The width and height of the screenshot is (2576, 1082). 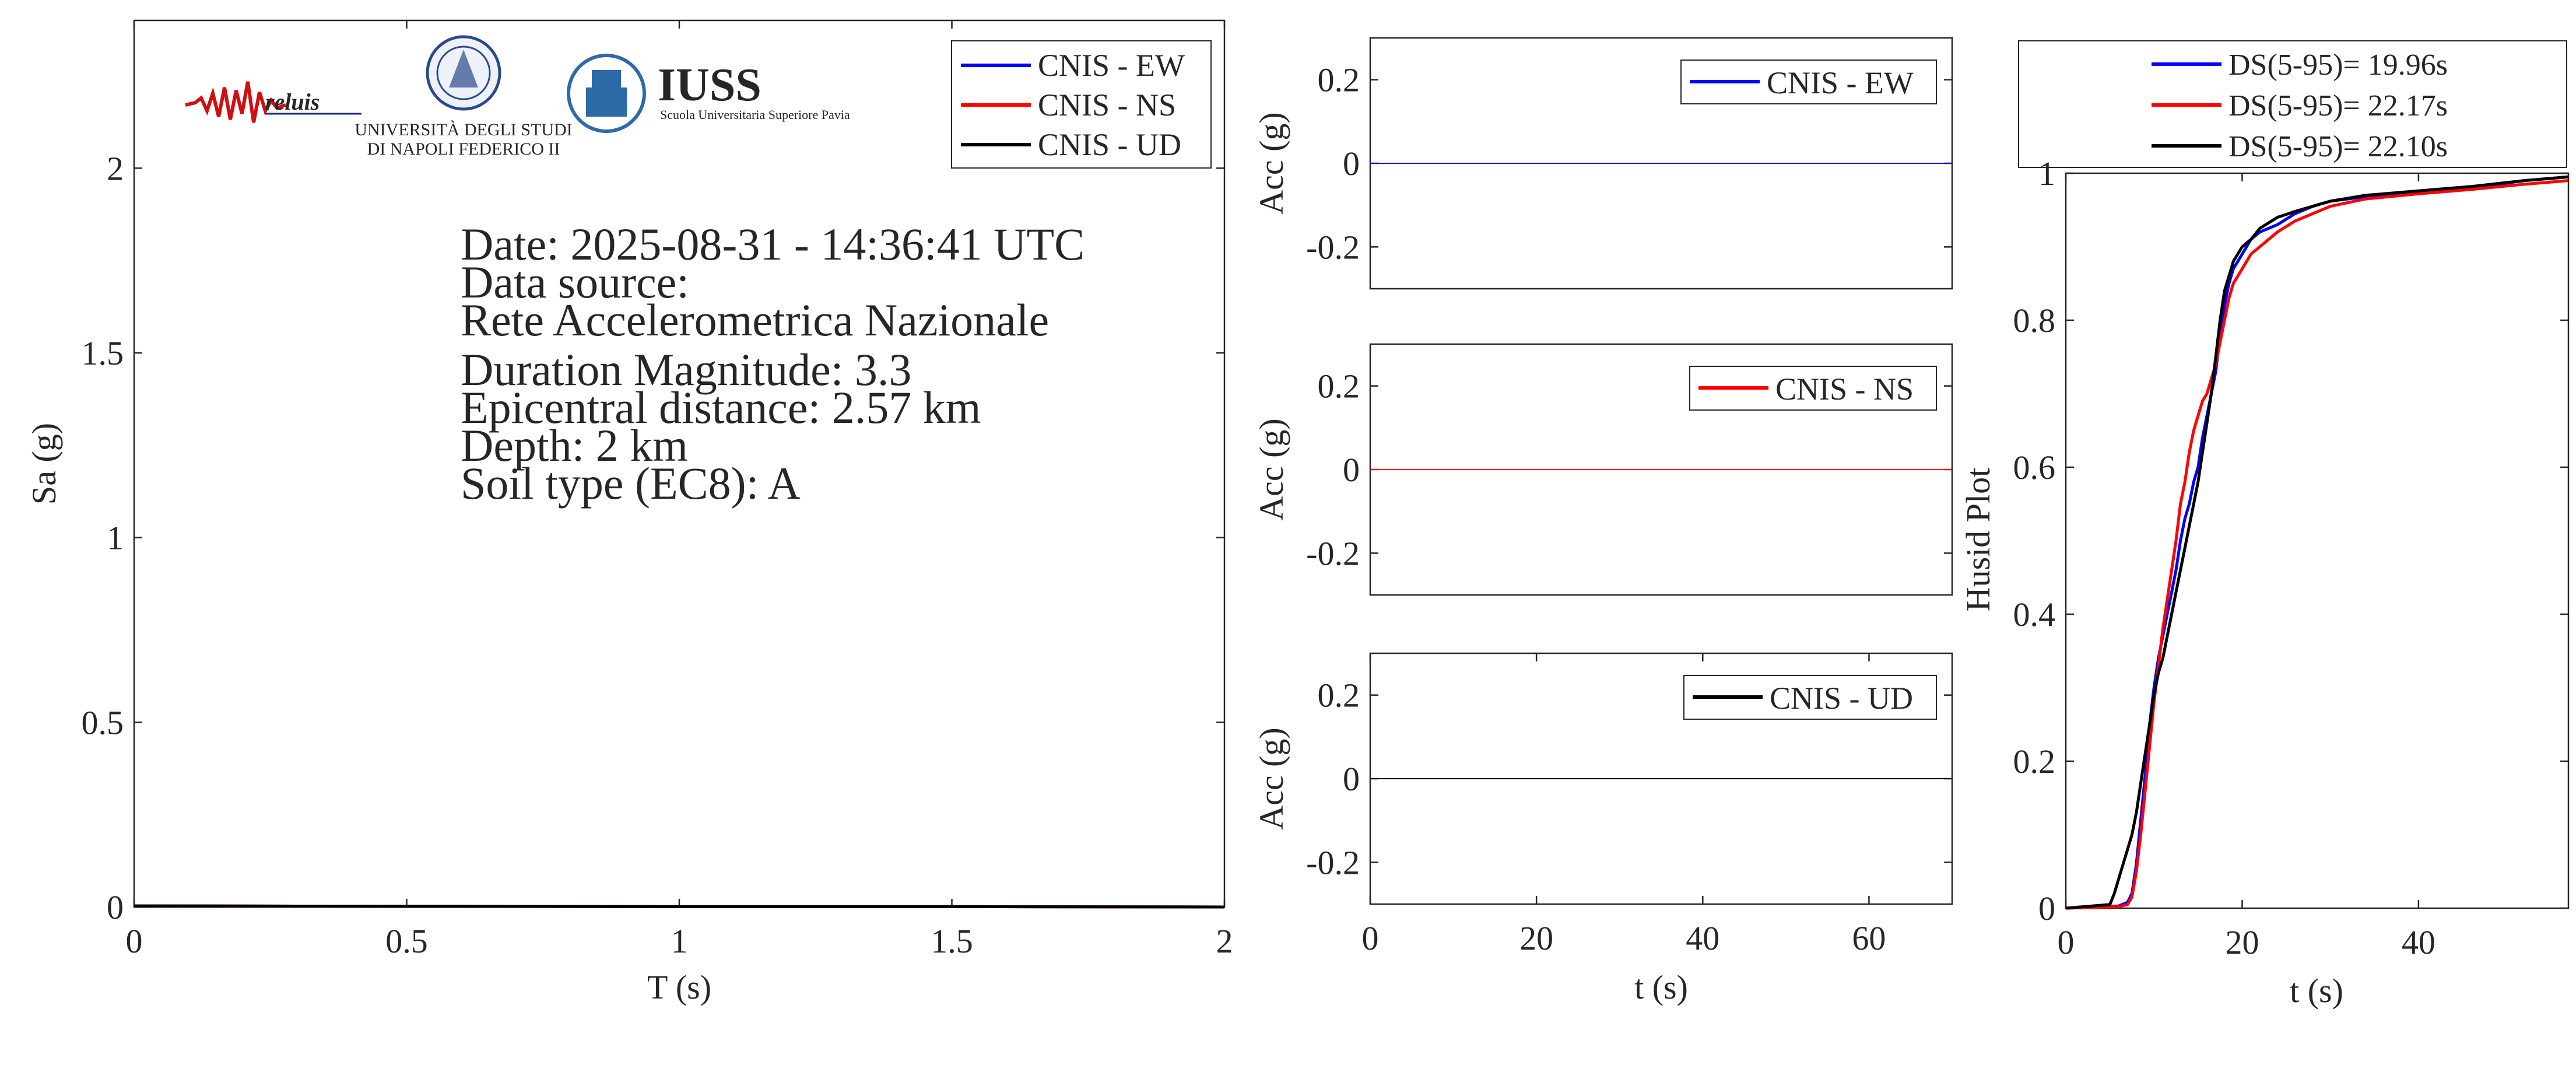 I want to click on legend-label-ew: CNIS - EW, so click(x=1111, y=65).